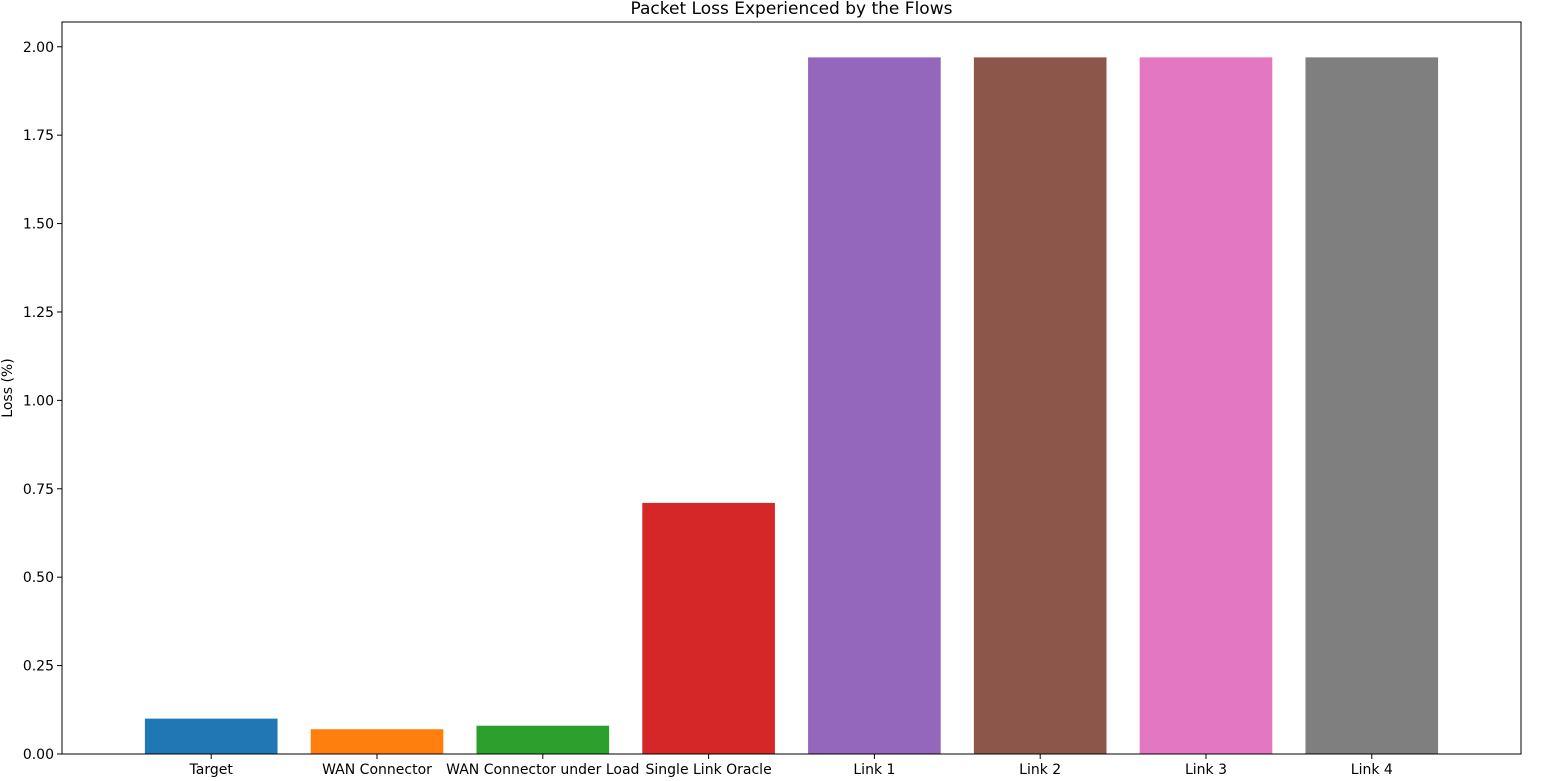  What do you see at coordinates (377, 769) in the screenshot?
I see `x-tick-label: WAN Connector` at bounding box center [377, 769].